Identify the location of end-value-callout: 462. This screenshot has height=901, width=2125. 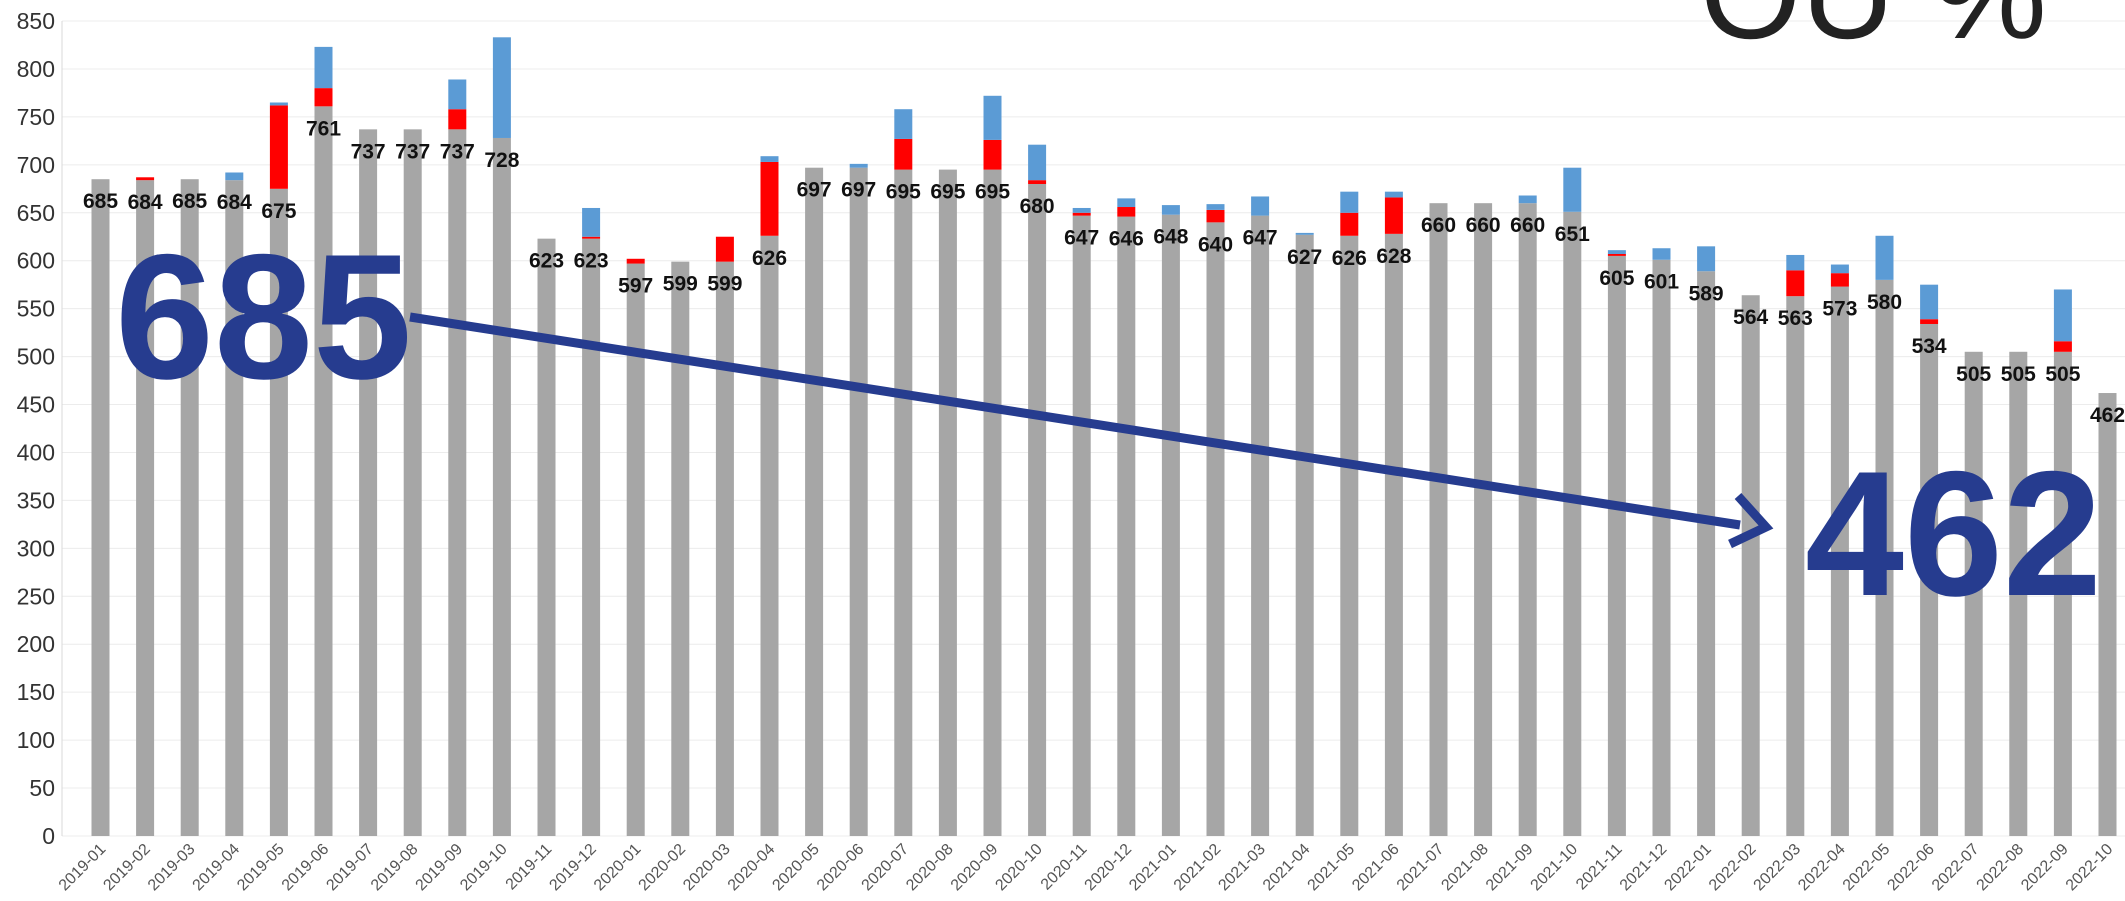
(1953, 533).